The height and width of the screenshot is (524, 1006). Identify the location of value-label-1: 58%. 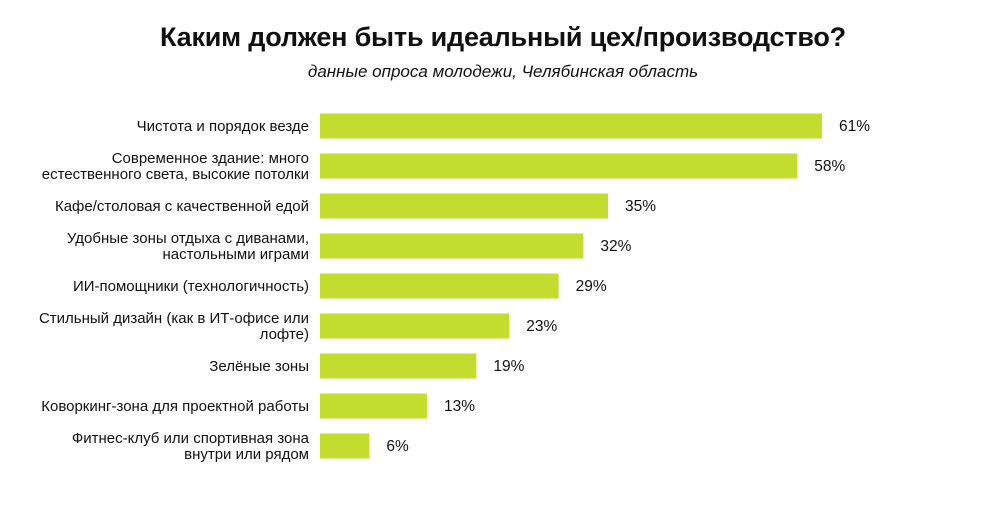
(829, 166).